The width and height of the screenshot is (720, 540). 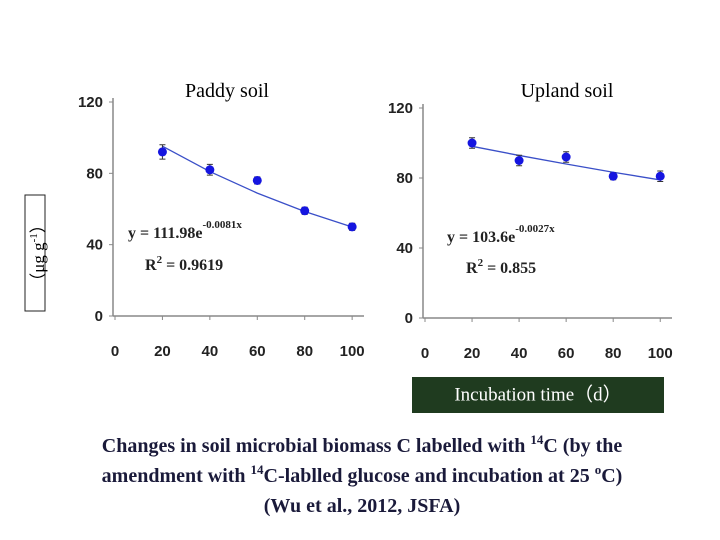 I want to click on y-axis-label: （μg g-1）, so click(x=38, y=253).